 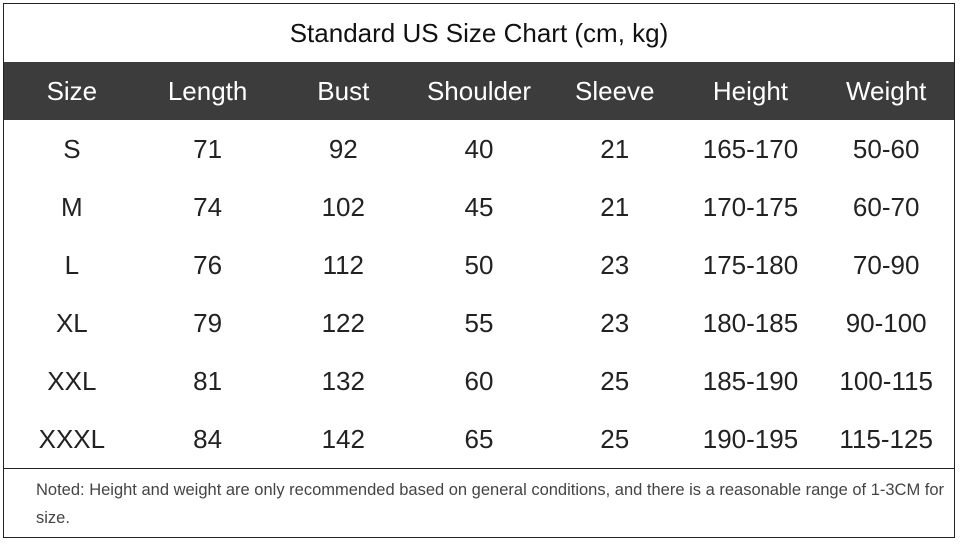 I want to click on table-row: XL 79 122 55 23 180-185 90-100, so click(x=479, y=323).